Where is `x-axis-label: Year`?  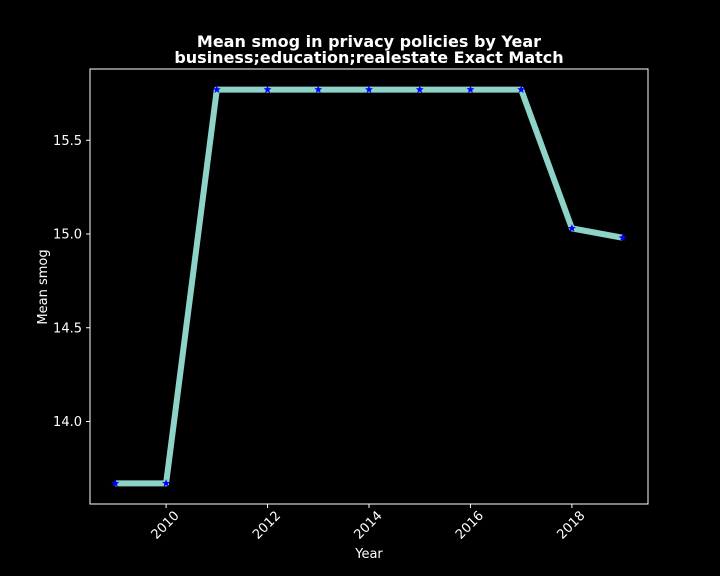 x-axis-label: Year is located at coordinates (368, 554).